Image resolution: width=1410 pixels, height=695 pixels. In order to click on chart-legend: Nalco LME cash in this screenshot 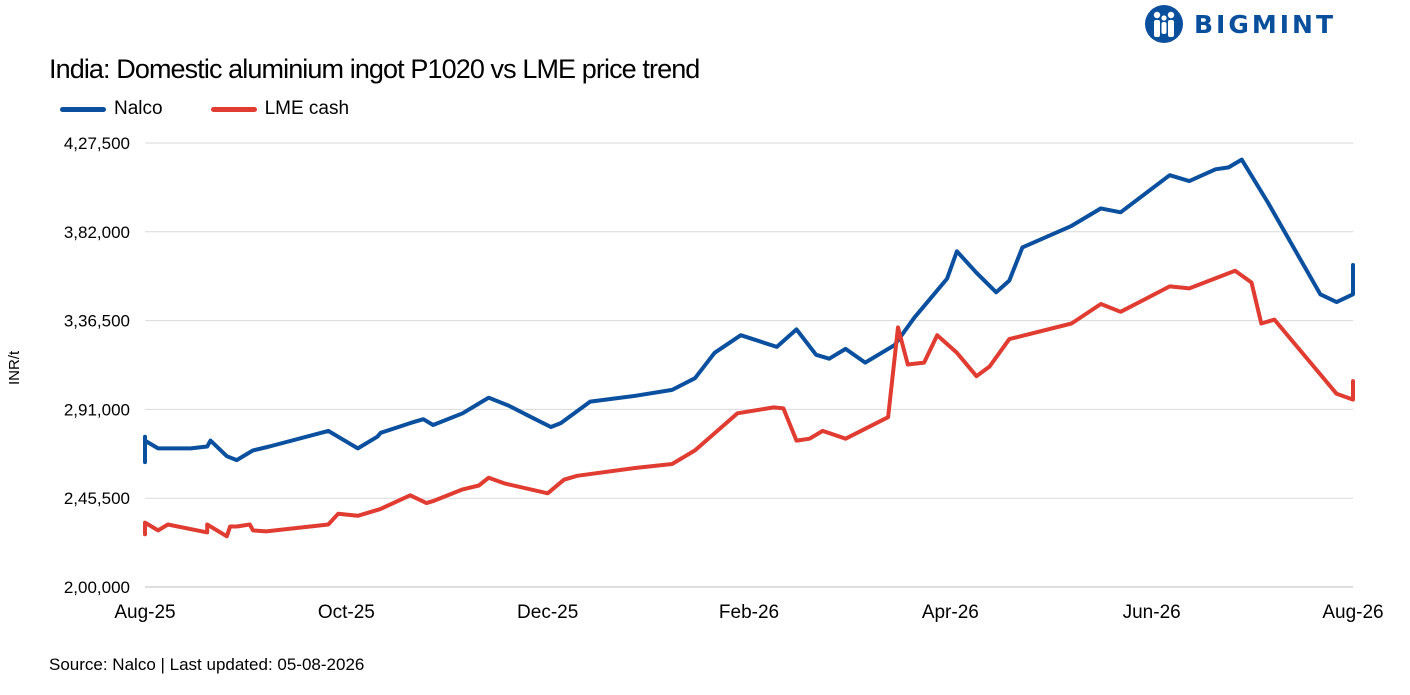, I will do `click(204, 109)`.